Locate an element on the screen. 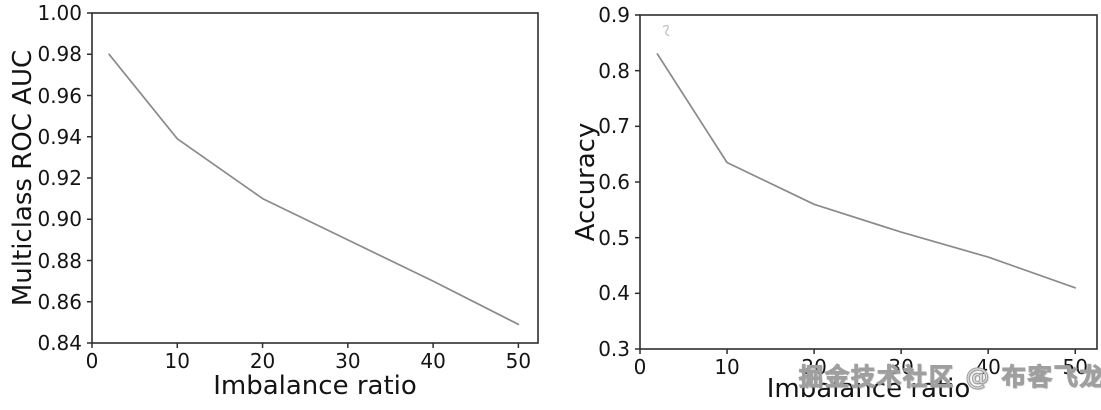 Image resolution: width=1101 pixels, height=410 pixels. y-tick-label: 0.4 is located at coordinates (614, 293).